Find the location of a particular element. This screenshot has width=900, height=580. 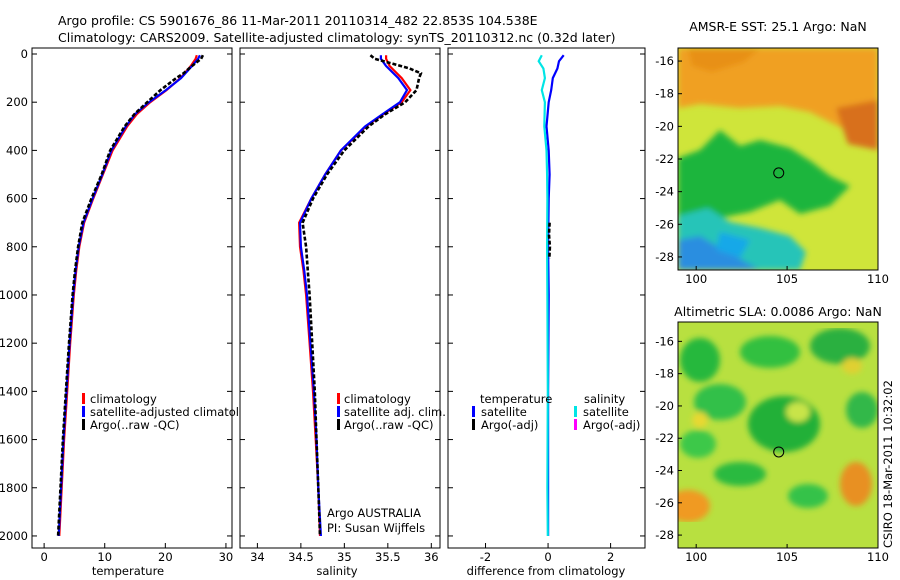

map-y-tick-label: -20 is located at coordinates (664, 406).